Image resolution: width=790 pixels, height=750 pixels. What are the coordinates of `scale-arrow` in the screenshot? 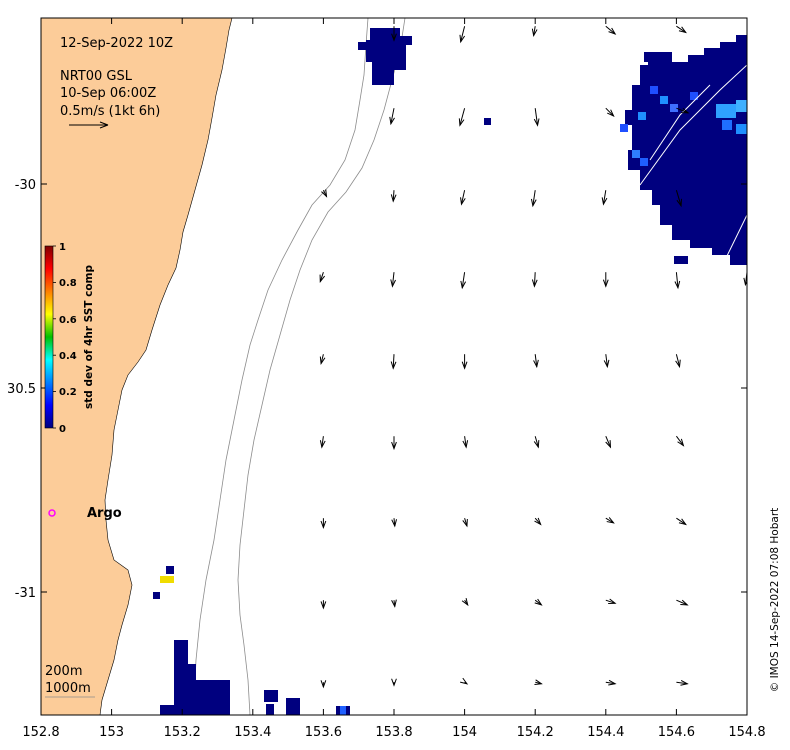 It's located at (89, 125).